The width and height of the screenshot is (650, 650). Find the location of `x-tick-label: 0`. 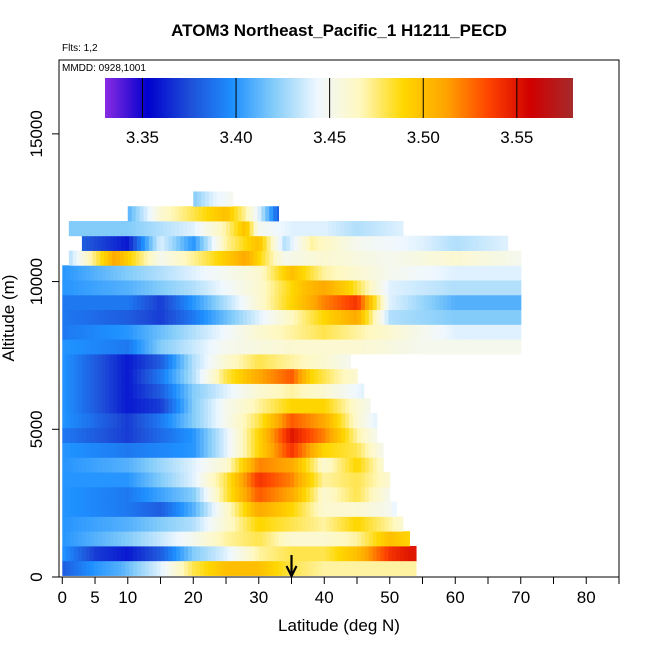

x-tick-label: 0 is located at coordinates (62, 597).